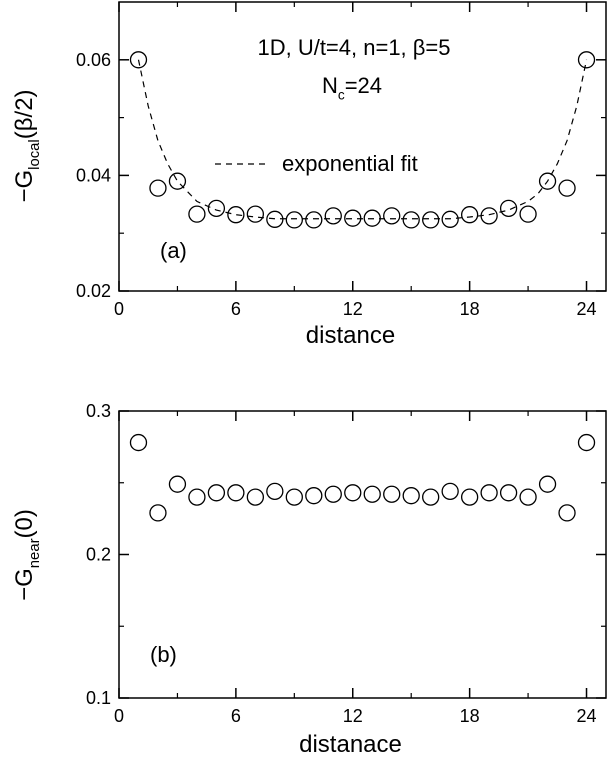 The width and height of the screenshot is (608, 768). What do you see at coordinates (350, 163) in the screenshot?
I see `legend-label: exponential fit` at bounding box center [350, 163].